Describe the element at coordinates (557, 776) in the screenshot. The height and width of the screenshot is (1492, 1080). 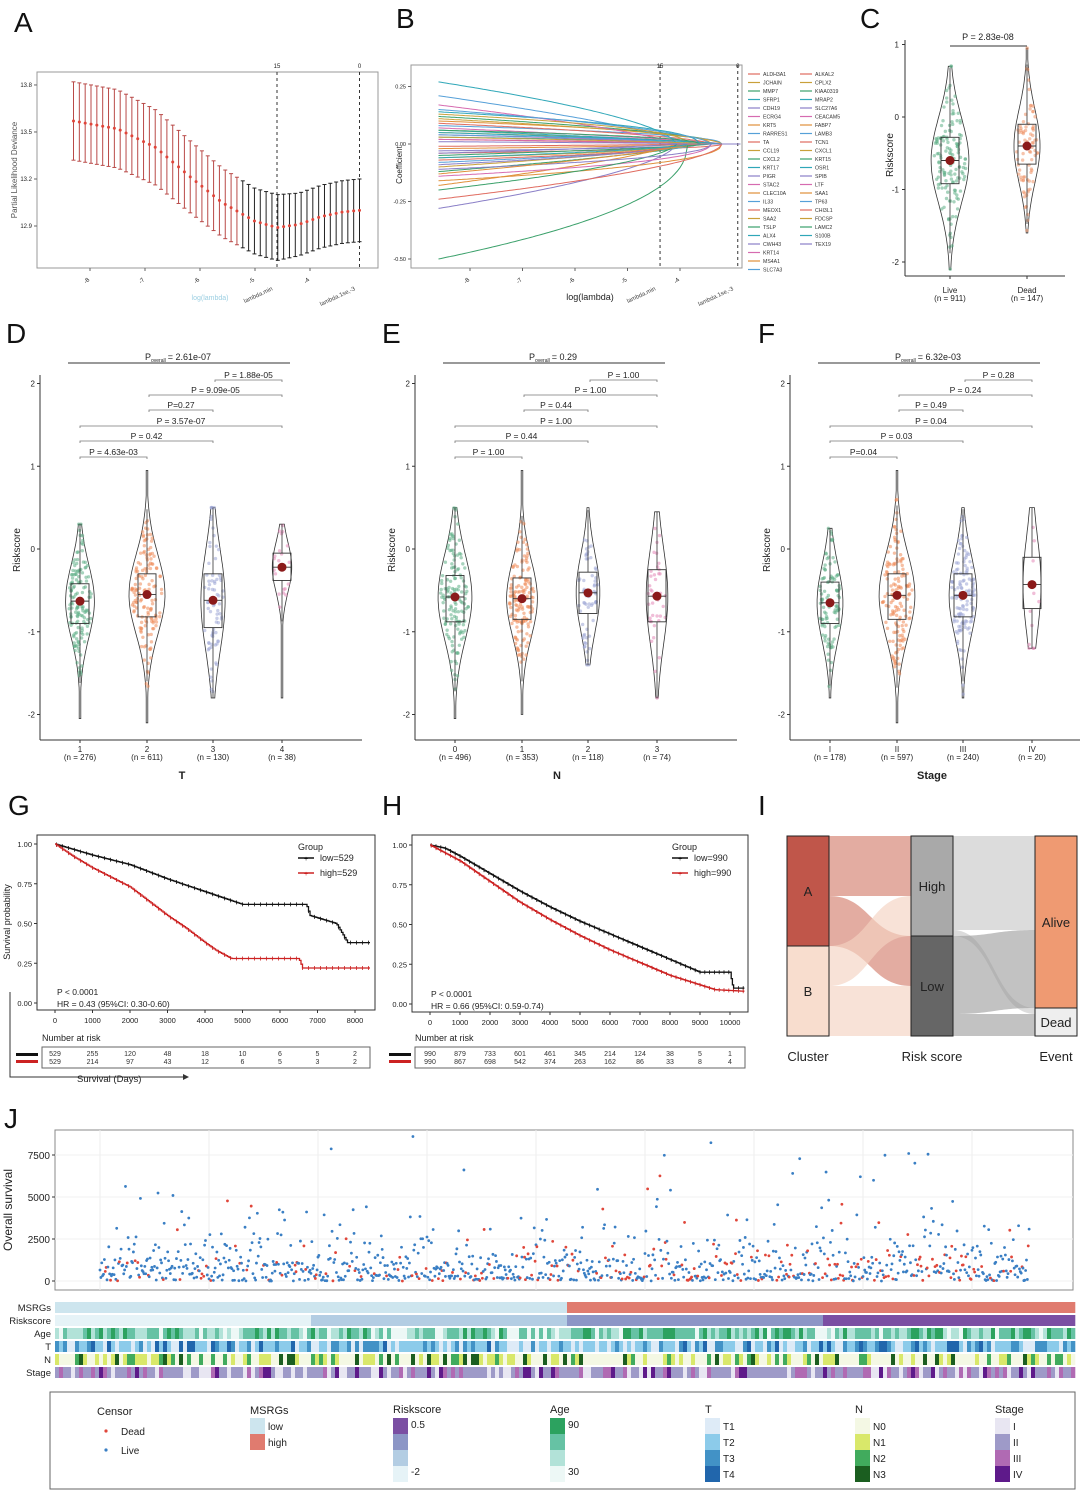
I see `x-axis-label: N` at that location.